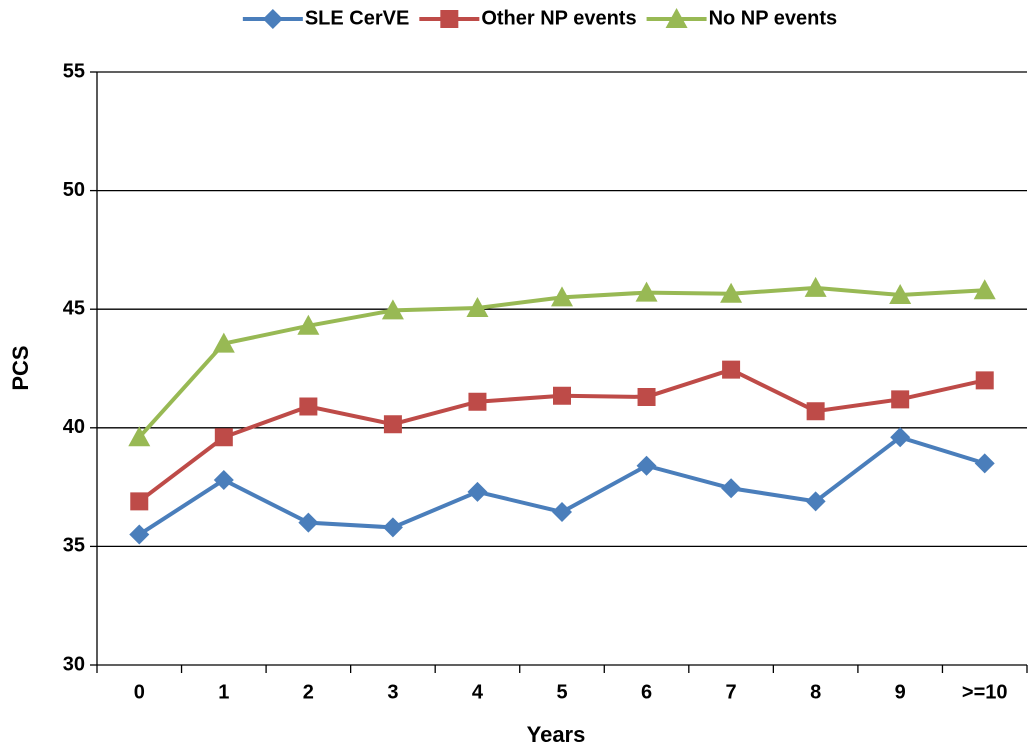 This screenshot has width=1029, height=748. I want to click on x-tick-label: 8, so click(815, 692).